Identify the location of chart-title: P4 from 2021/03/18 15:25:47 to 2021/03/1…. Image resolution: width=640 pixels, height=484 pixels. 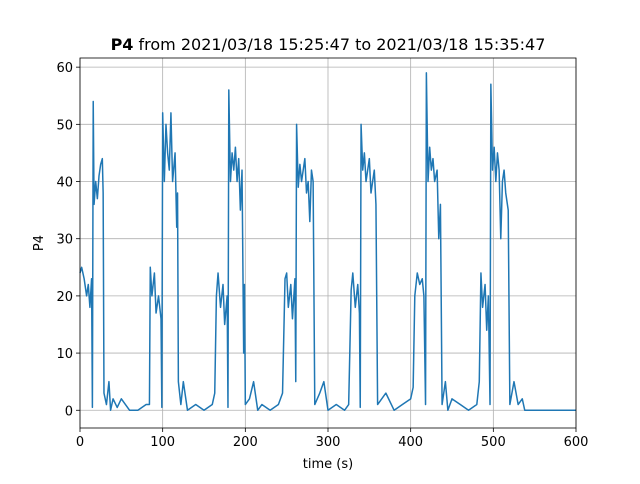
(328, 44).